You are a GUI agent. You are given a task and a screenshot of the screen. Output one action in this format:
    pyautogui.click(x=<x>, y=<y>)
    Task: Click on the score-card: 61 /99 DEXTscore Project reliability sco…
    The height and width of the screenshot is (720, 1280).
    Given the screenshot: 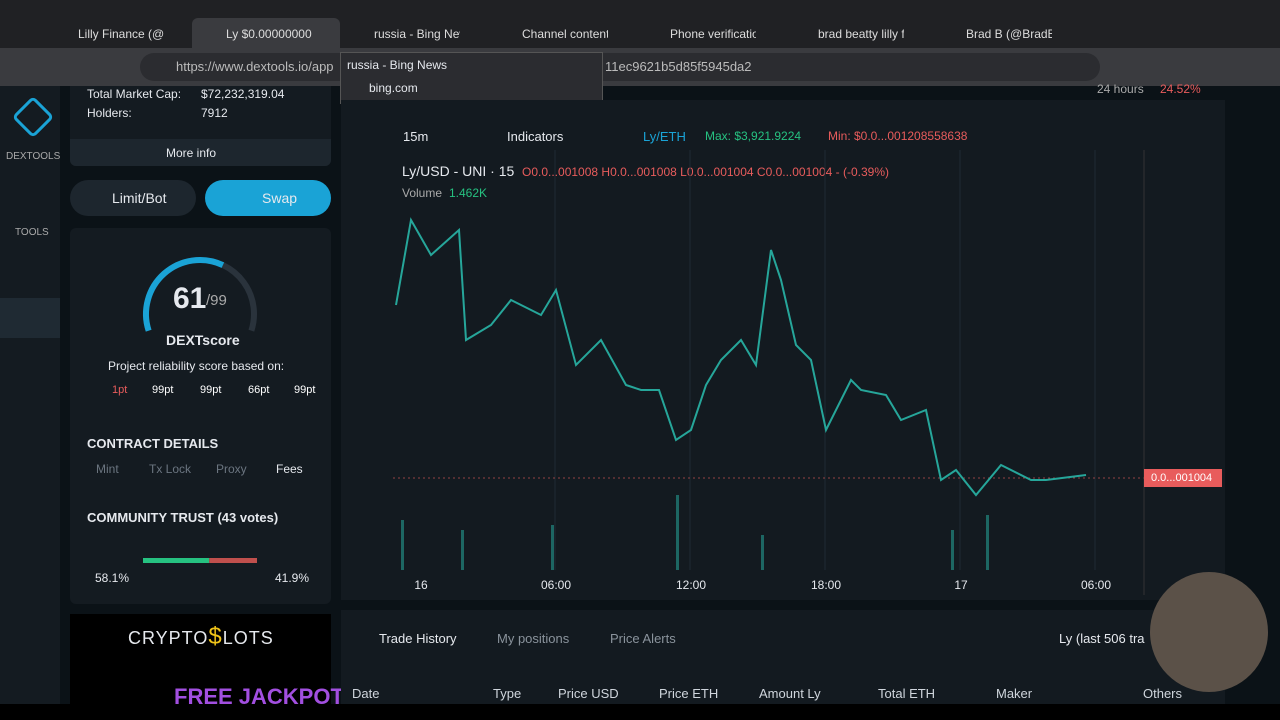 What is the action you would take?
    pyautogui.click(x=200, y=416)
    